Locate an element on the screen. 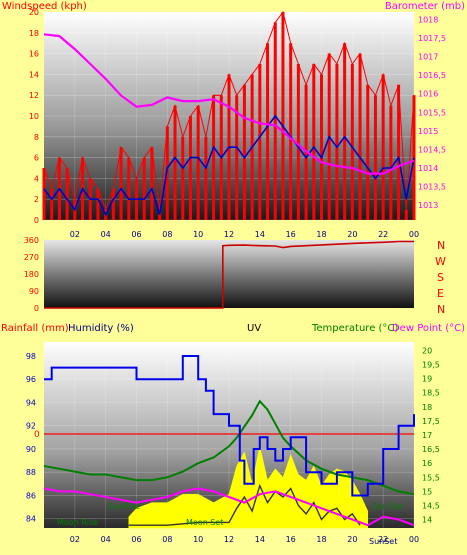  humidity-ytick-label: 98 is located at coordinates (31, 356).